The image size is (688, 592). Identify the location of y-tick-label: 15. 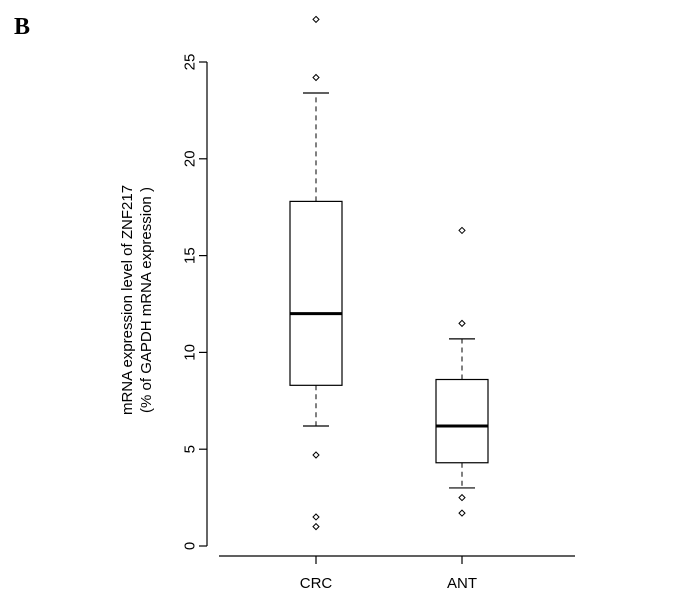
(189, 255).